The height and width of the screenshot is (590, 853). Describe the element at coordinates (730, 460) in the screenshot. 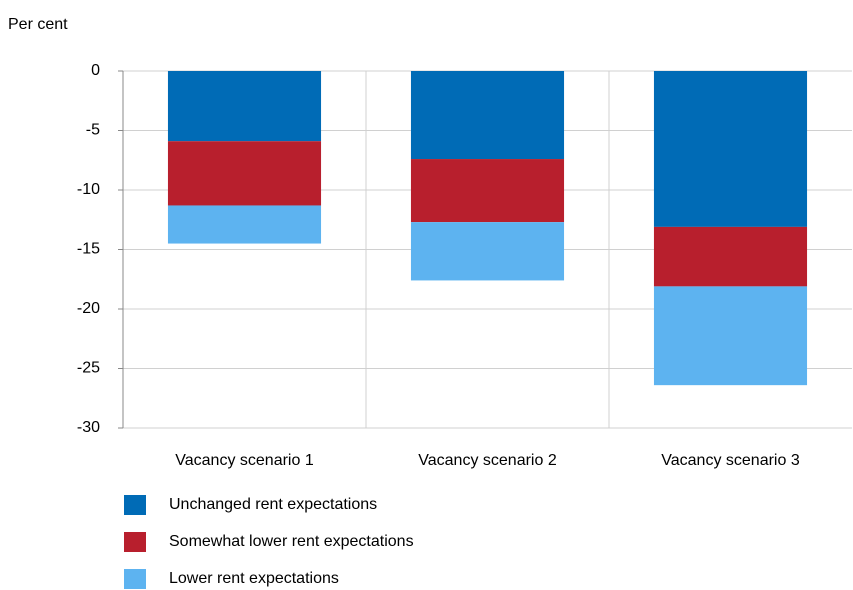

I see `x-tick-label: Vacancy scenario 3` at that location.